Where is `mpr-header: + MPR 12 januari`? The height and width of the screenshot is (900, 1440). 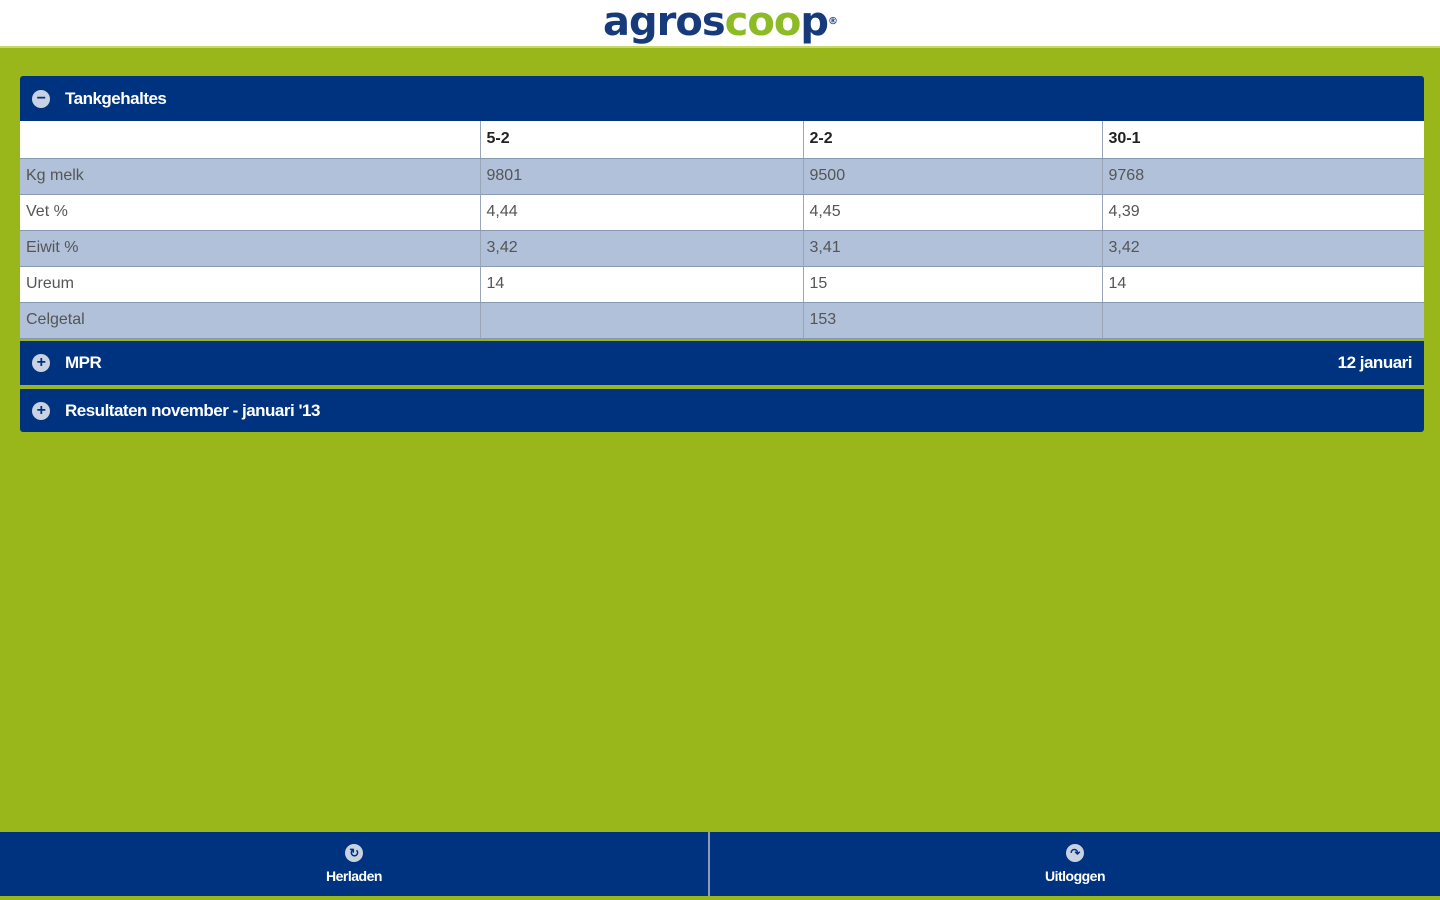
mpr-header: + MPR 12 januari is located at coordinates (722, 363).